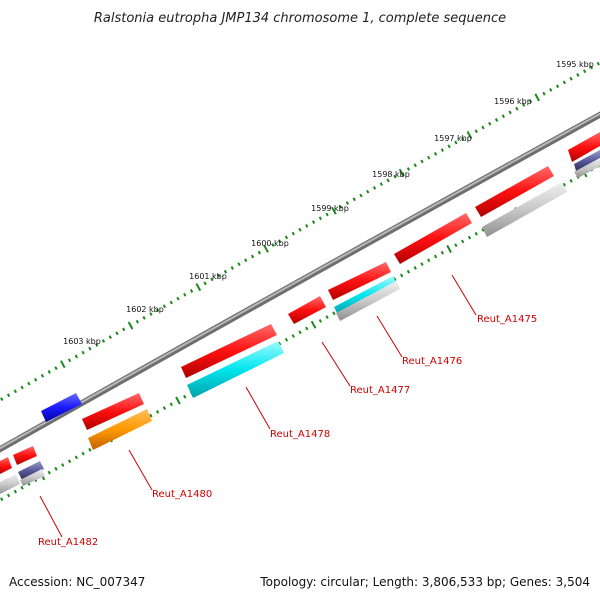  What do you see at coordinates (300, 434) in the screenshot?
I see `gene-label-reut-a1478: Reut_A1478` at bounding box center [300, 434].